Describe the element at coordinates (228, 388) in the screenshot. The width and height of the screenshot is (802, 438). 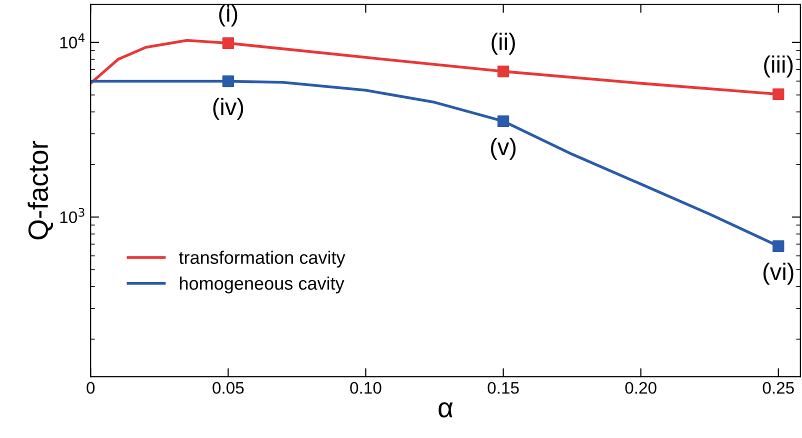
I see `x-tick-label: 0.05` at that location.